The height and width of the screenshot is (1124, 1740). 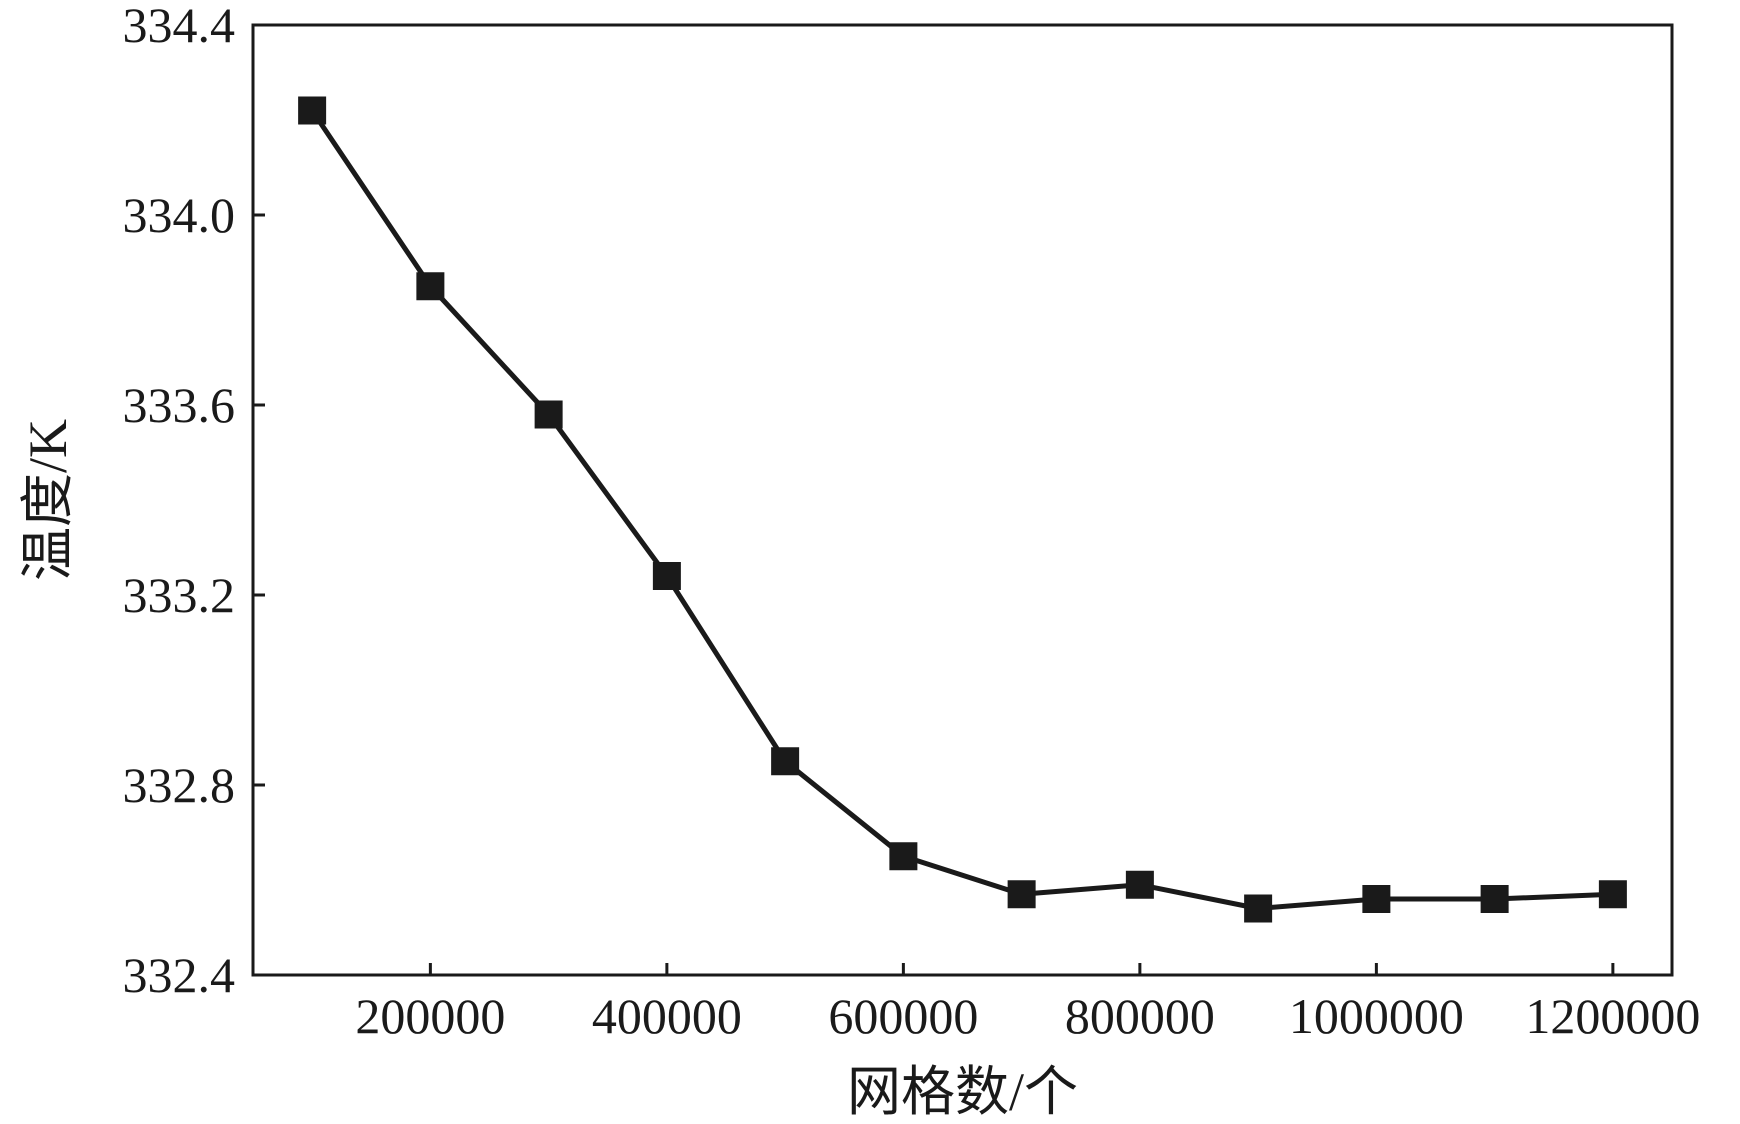 What do you see at coordinates (962, 1092) in the screenshot?
I see `x-axis-title: 网格数/个` at bounding box center [962, 1092].